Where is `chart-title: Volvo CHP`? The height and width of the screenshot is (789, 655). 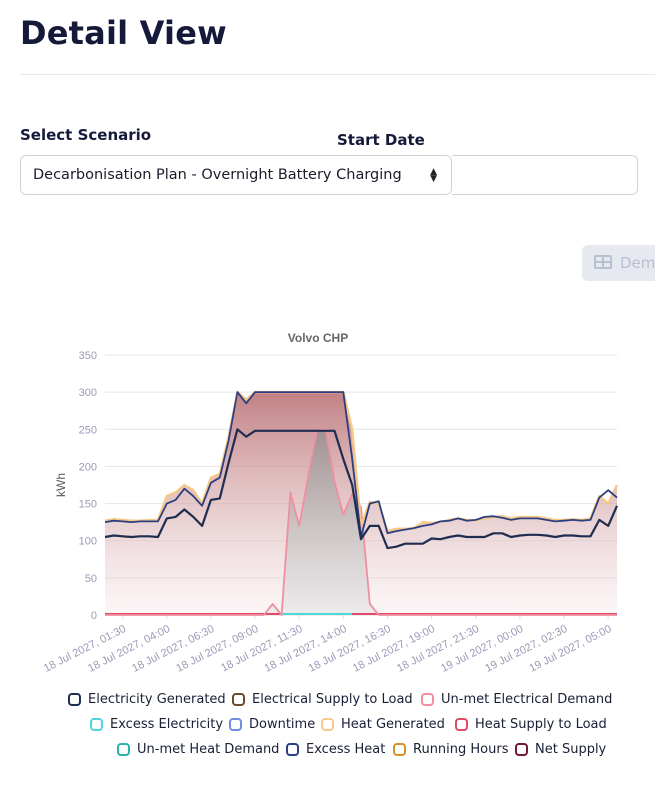 chart-title: Volvo CHP is located at coordinates (318, 338).